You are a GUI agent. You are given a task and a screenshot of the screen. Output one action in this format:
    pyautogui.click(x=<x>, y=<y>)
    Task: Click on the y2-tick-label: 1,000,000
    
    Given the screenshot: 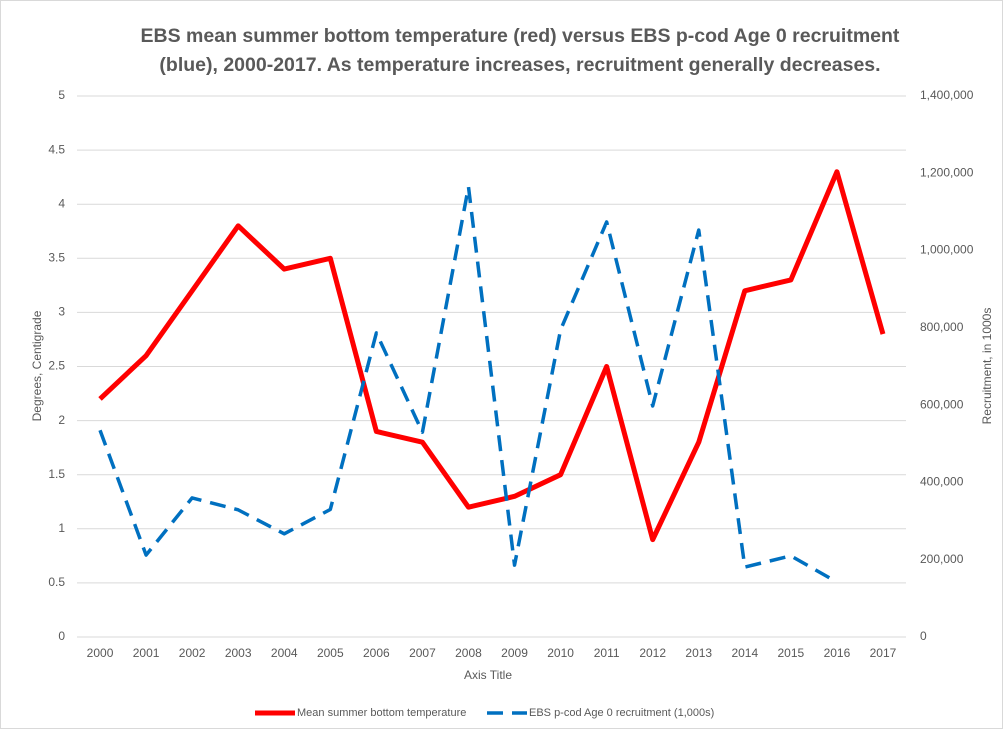 What is the action you would take?
    pyautogui.click(x=947, y=250)
    